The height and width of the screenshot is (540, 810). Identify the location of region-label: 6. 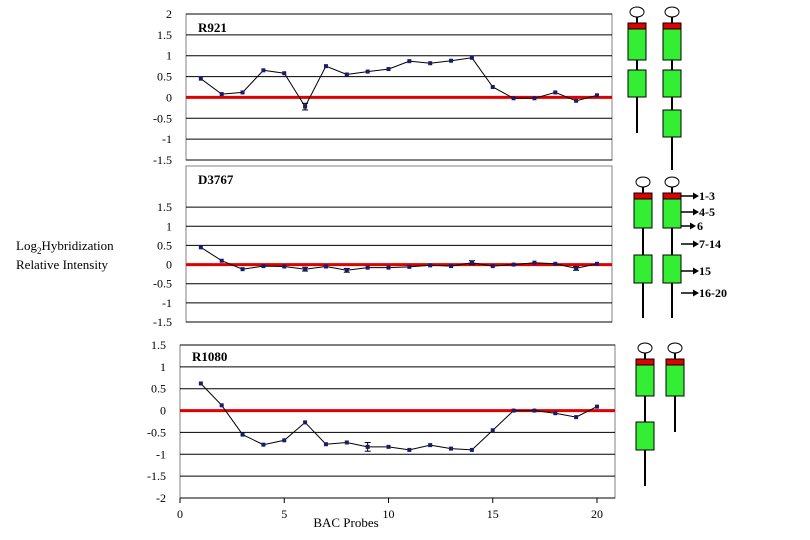
(700, 226).